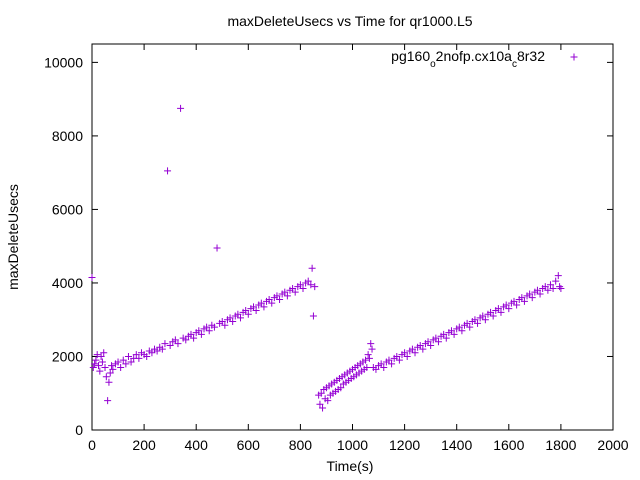 The height and width of the screenshot is (480, 640). I want to click on x-tick-label: 800, so click(301, 445).